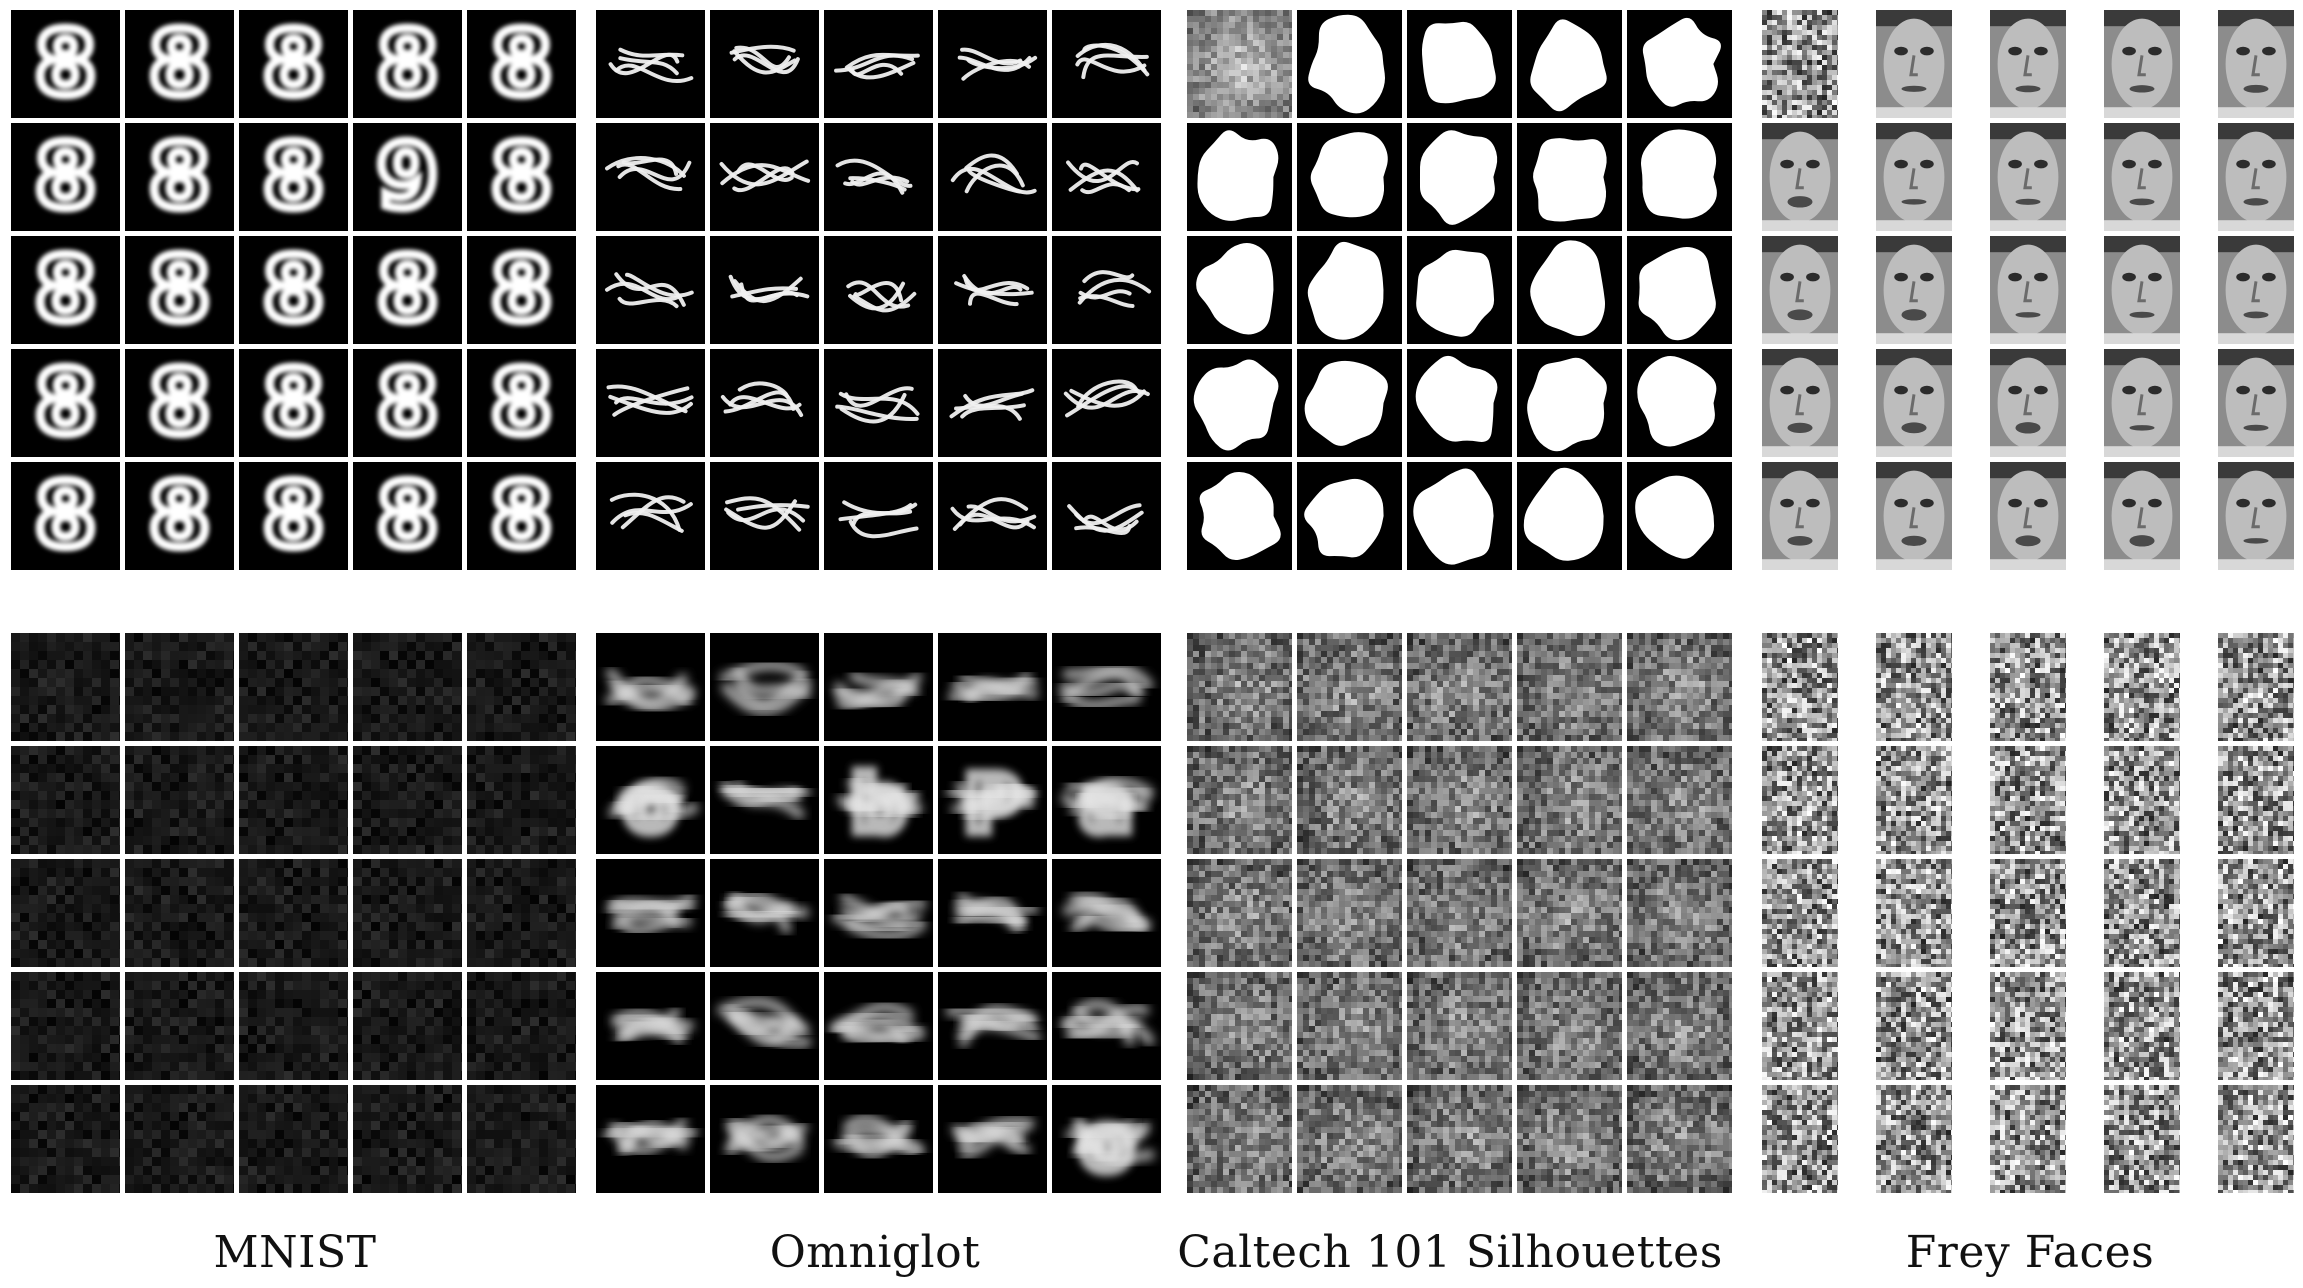 This screenshot has width=2303, height=1288. I want to click on sample-tile: 2, so click(521, 687).